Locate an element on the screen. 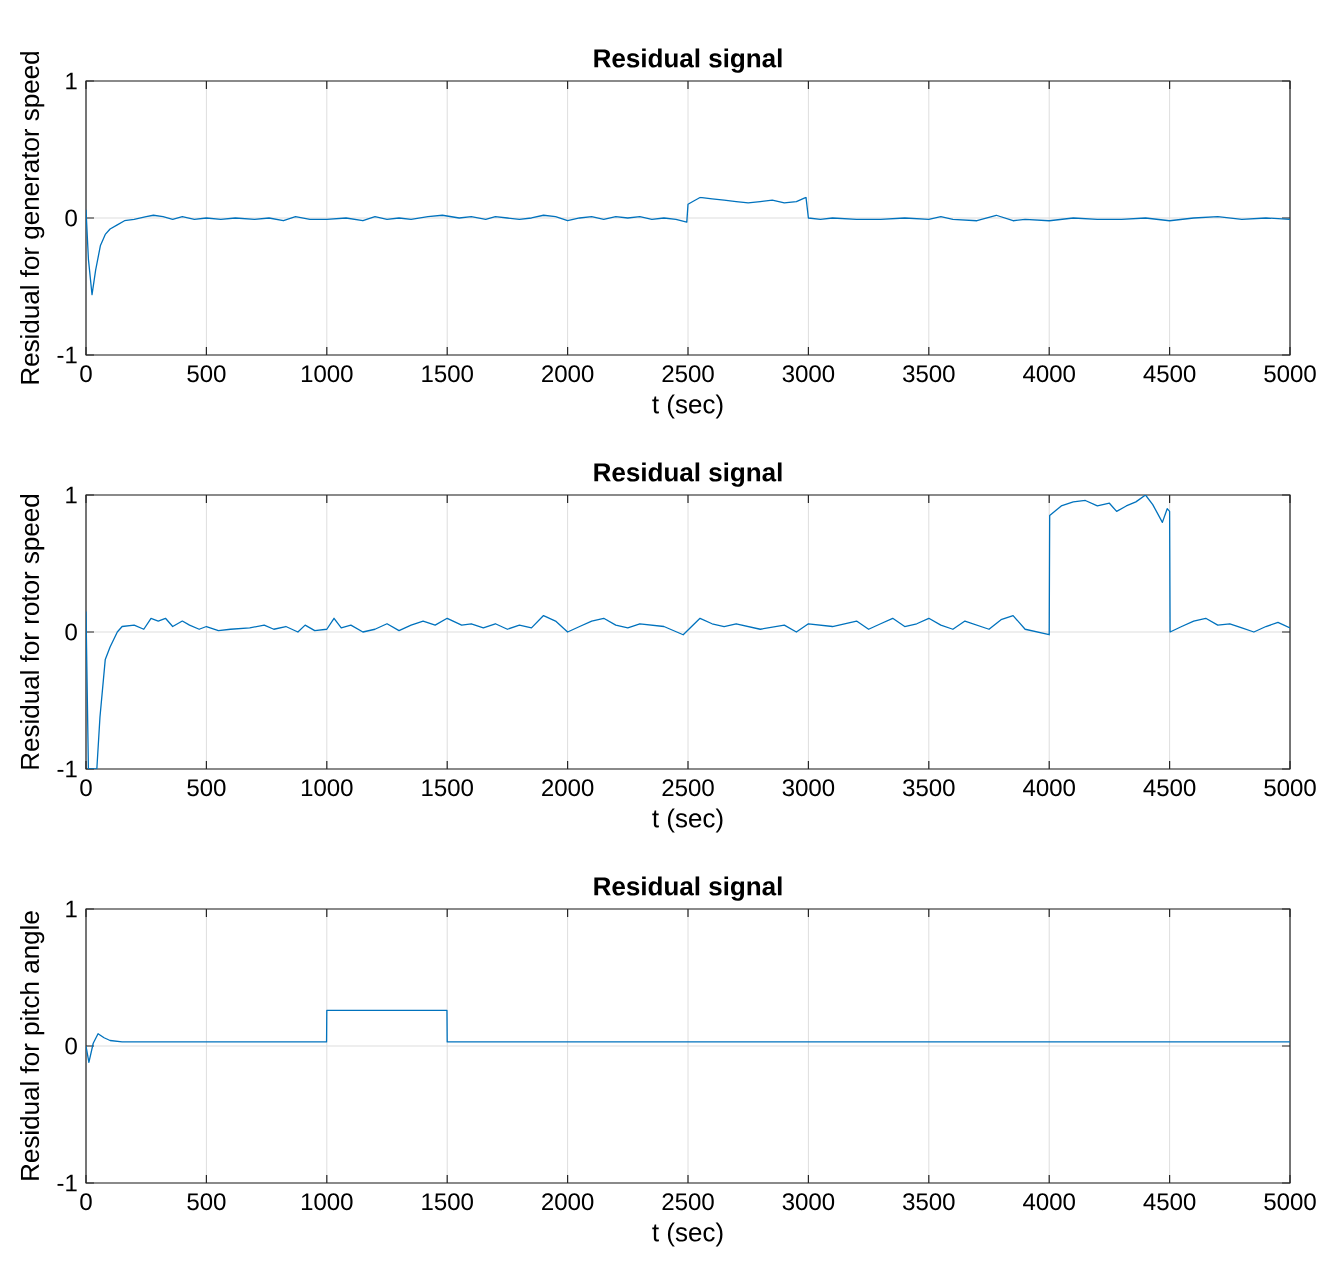 This screenshot has height=1270, width=1338. y-axis-title: Residual for pitch angle is located at coordinates (32, 1045).